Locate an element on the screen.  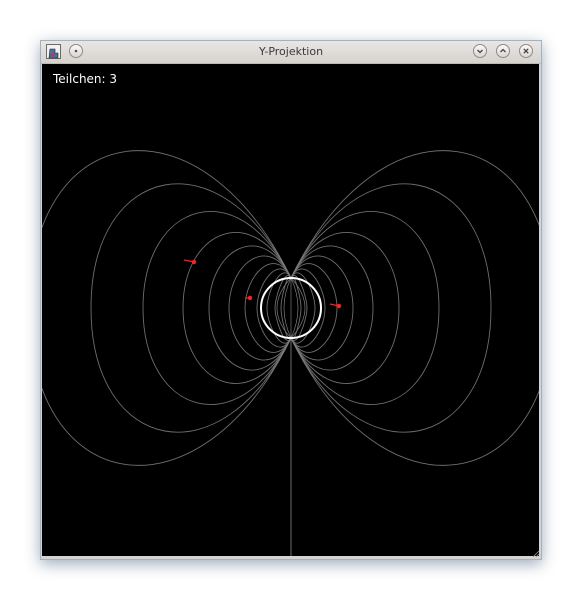
central-sphere is located at coordinates (291, 308).